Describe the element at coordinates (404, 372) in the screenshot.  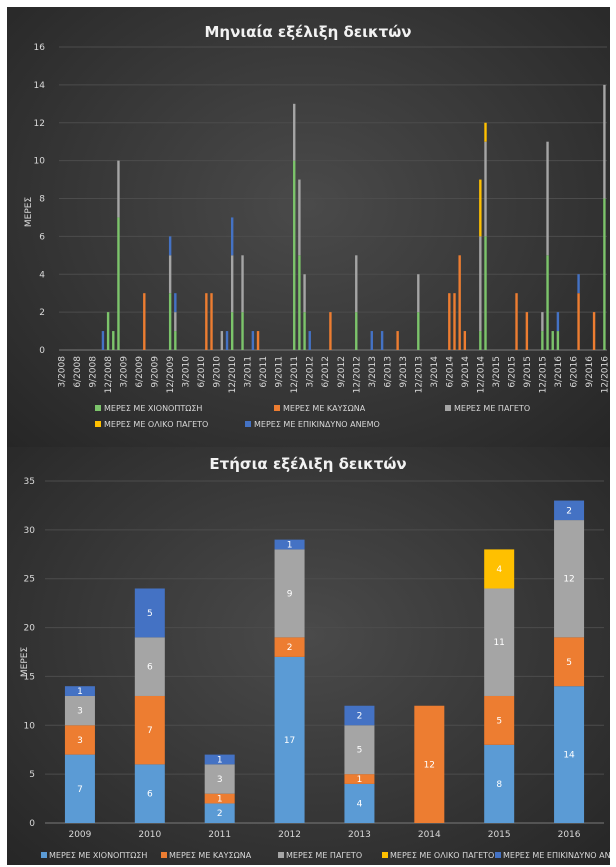
I see `x-tick-label: 9/2013` at that location.